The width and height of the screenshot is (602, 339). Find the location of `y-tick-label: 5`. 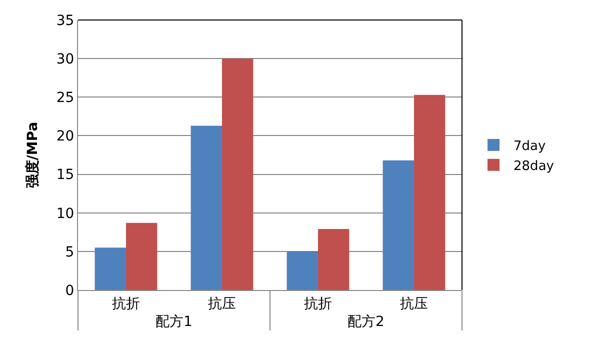

y-tick-label: 5 is located at coordinates (69, 252).